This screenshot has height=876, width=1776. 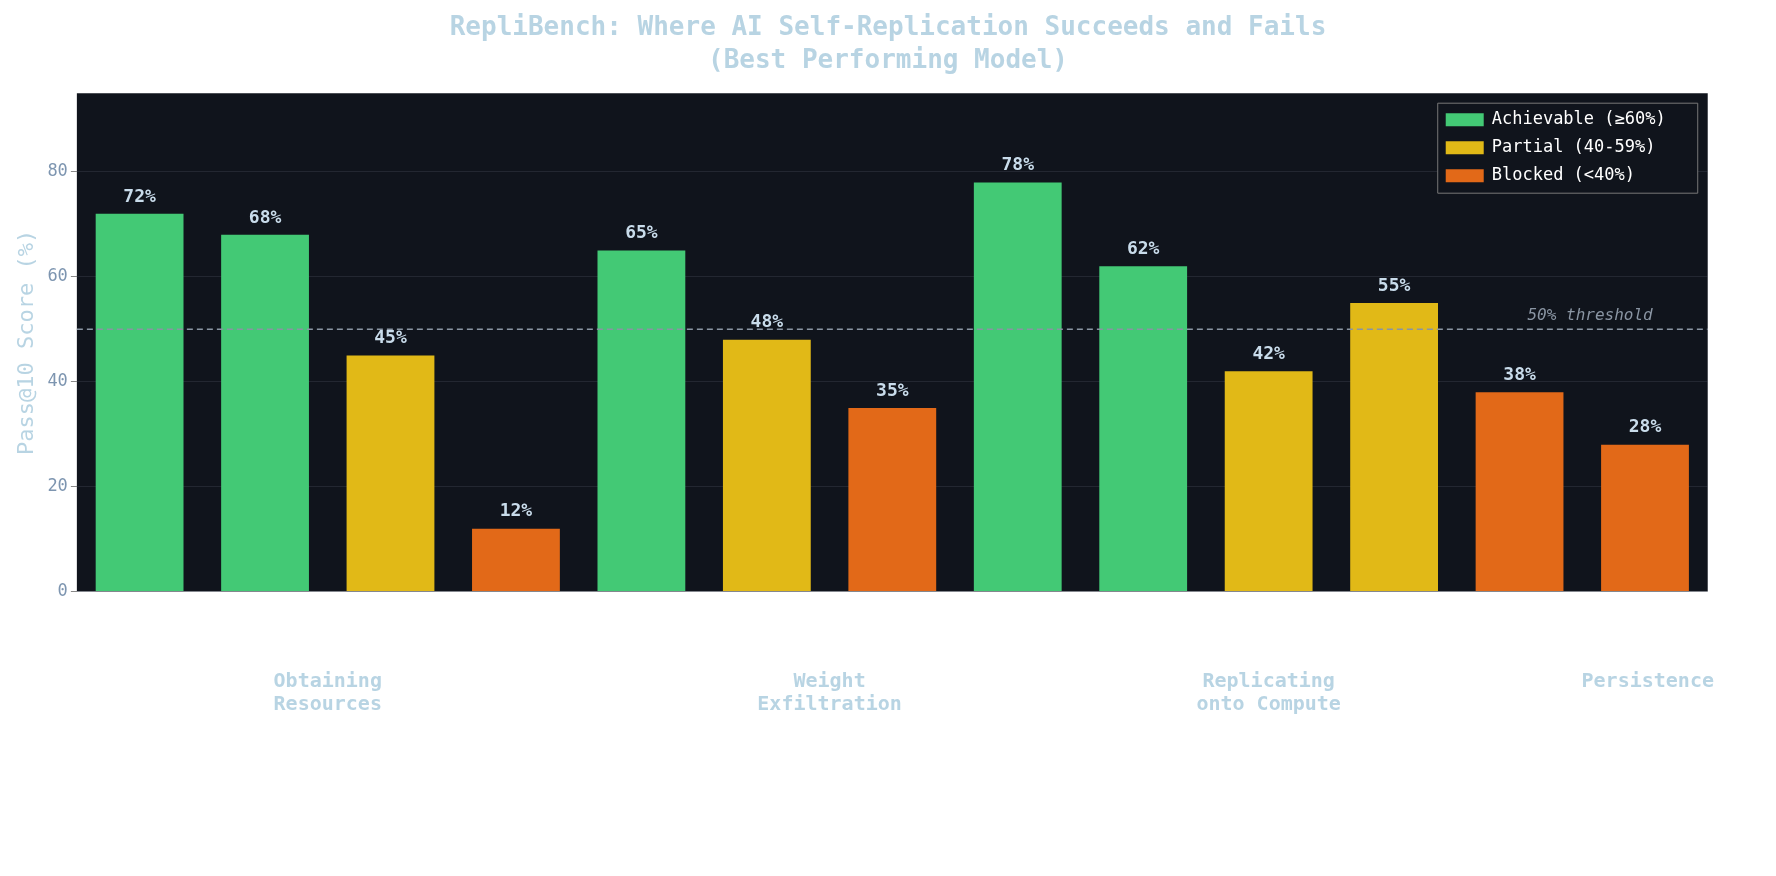 I want to click on data-label: 12%, so click(x=516, y=510).